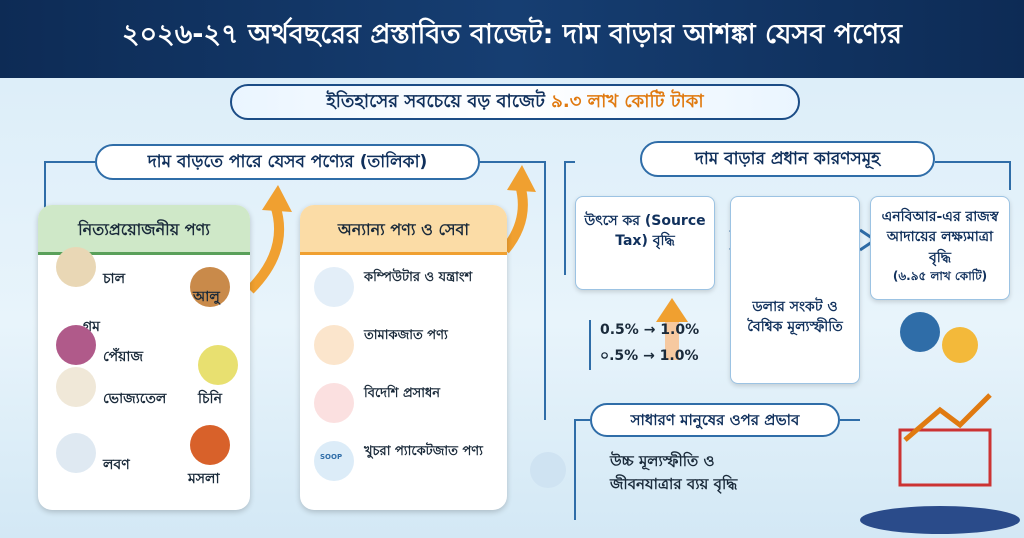  Describe the element at coordinates (940, 275) in the screenshot. I see `nbr-amount: (৬.৯৫ লাখ কোটি)` at that location.